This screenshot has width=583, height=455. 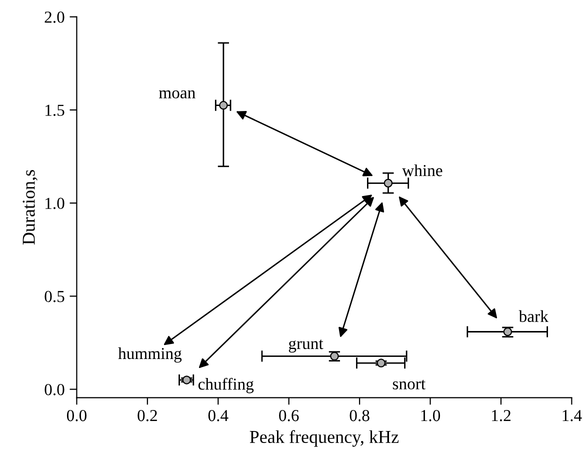 What do you see at coordinates (147, 416) in the screenshot?
I see `x-tick-label: 0.2` at bounding box center [147, 416].